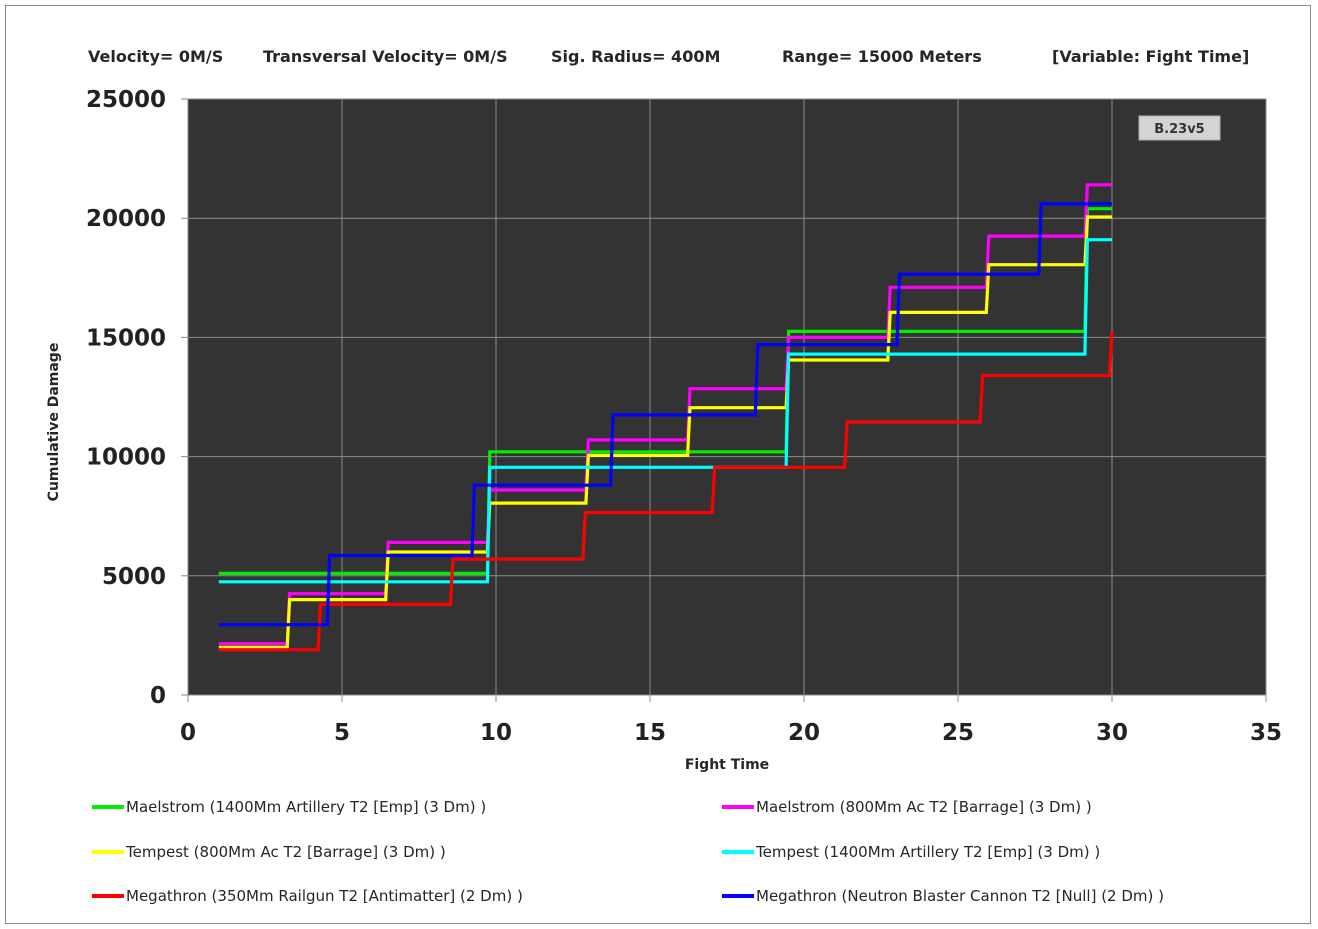  Describe the element at coordinates (126, 398) in the screenshot. I see `y-tick-labels: 0 5000 10000 15000 20000 25000` at that location.